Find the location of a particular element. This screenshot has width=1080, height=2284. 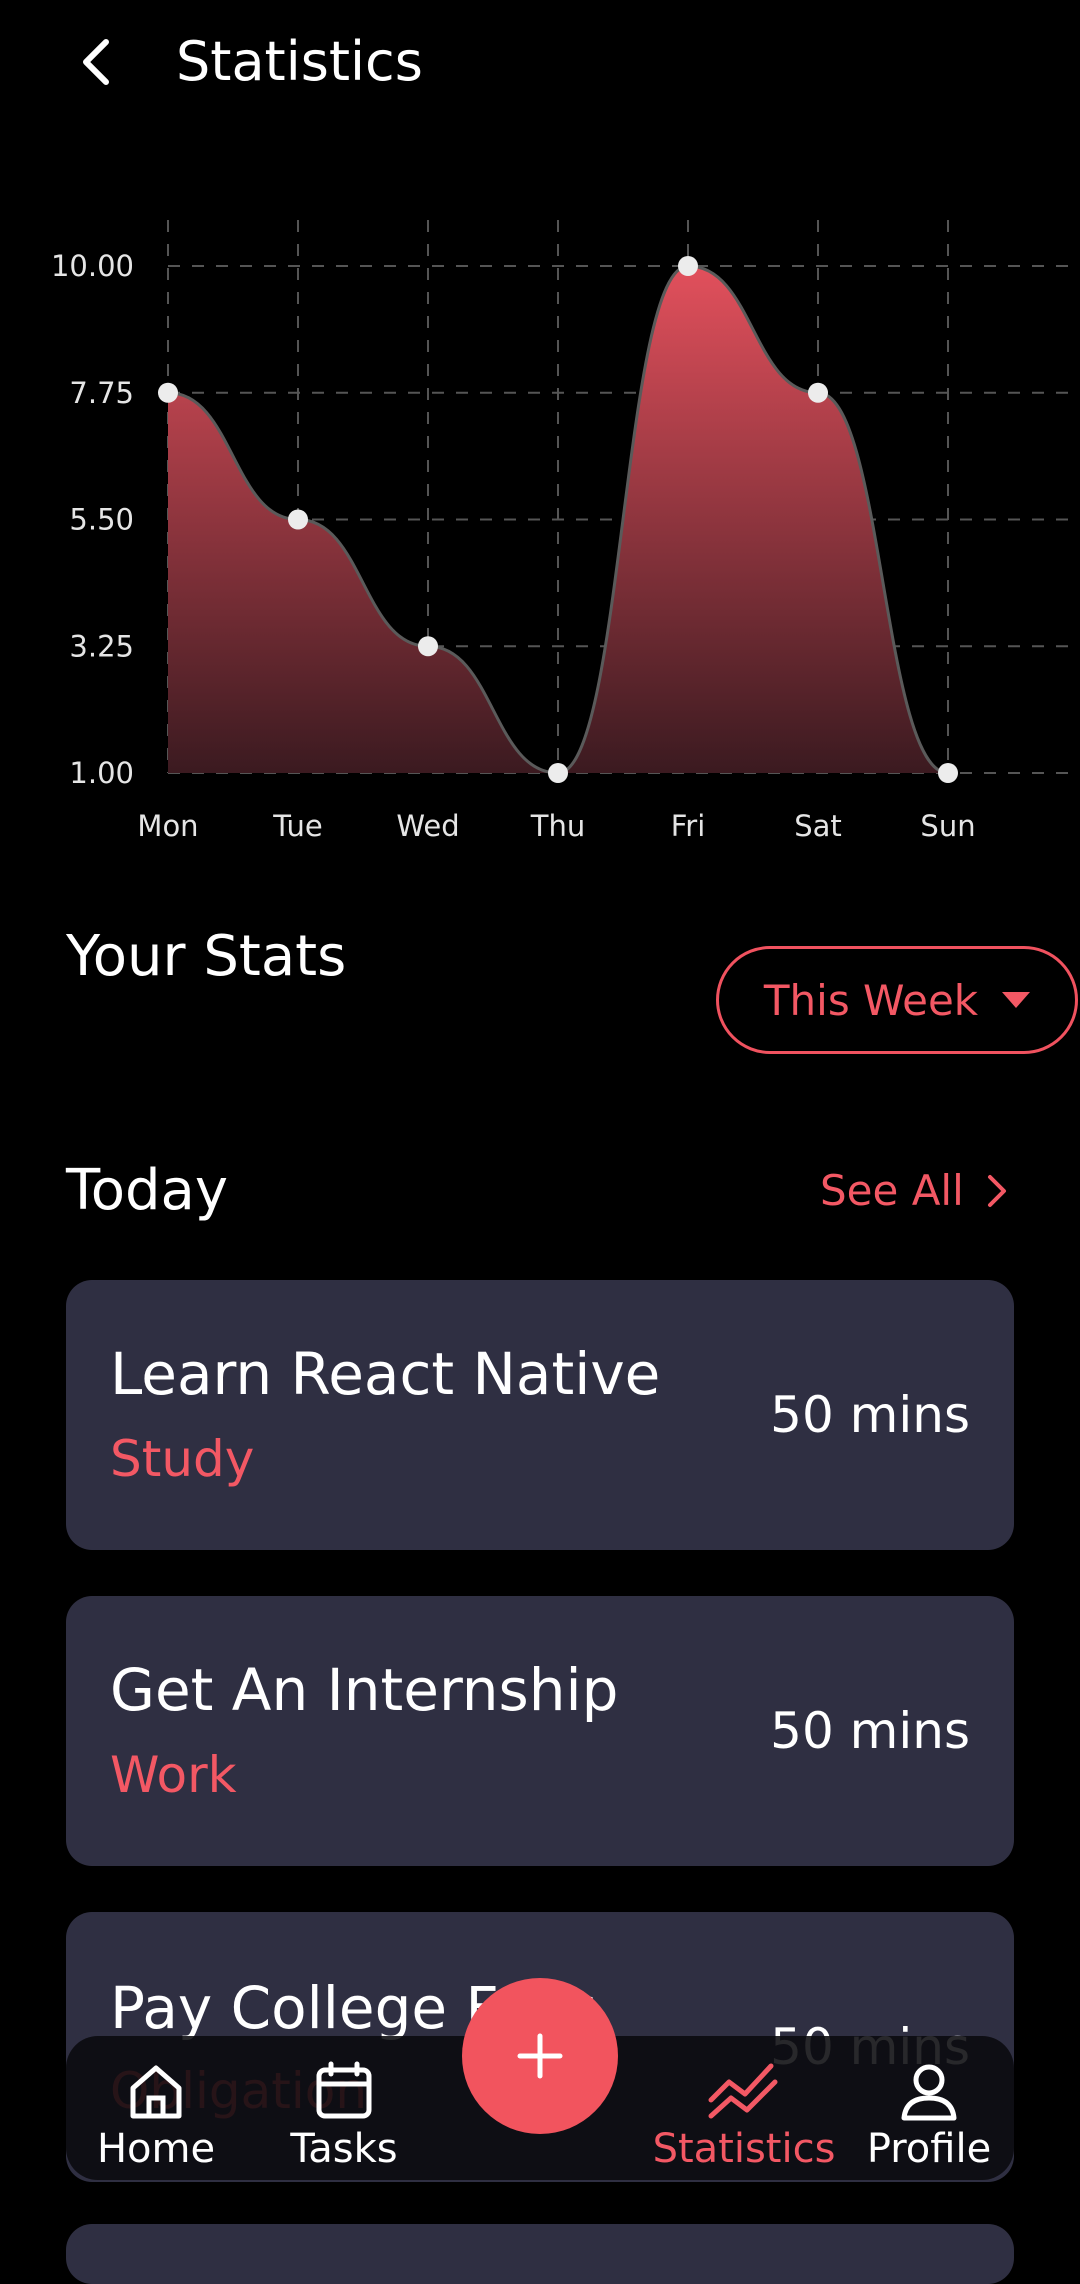

see-all-label: See All is located at coordinates (892, 1190).